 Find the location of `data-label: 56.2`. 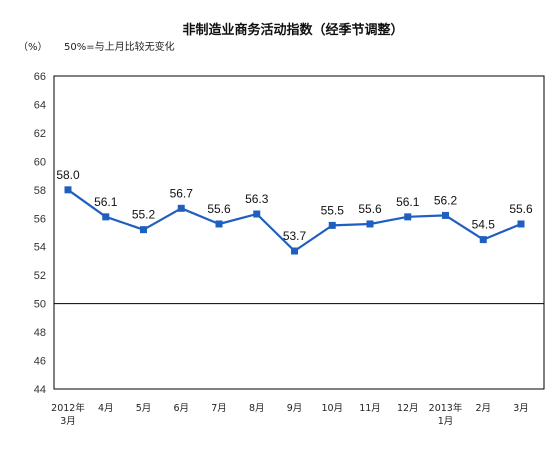

data-label: 56.2 is located at coordinates (446, 200).